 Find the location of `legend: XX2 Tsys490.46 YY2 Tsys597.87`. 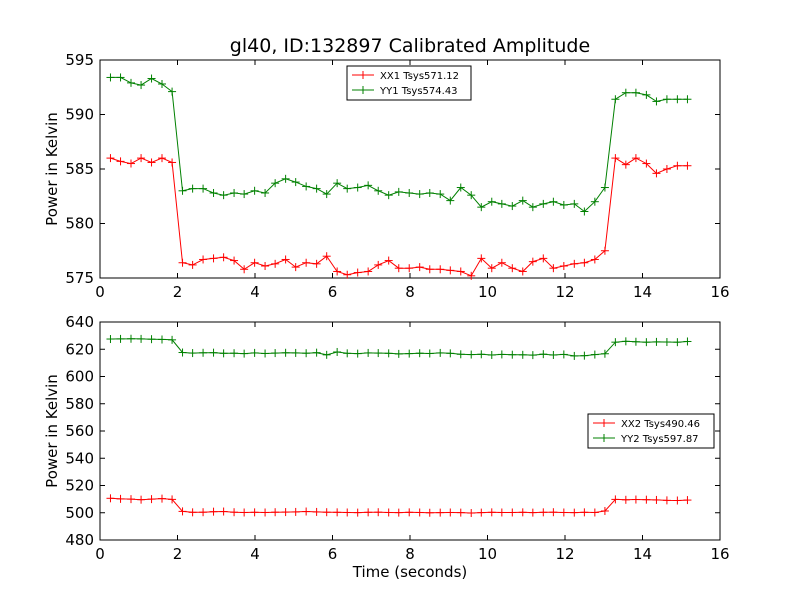

legend: XX2 Tsys490.46 YY2 Tsys597.87 is located at coordinates (651, 431).